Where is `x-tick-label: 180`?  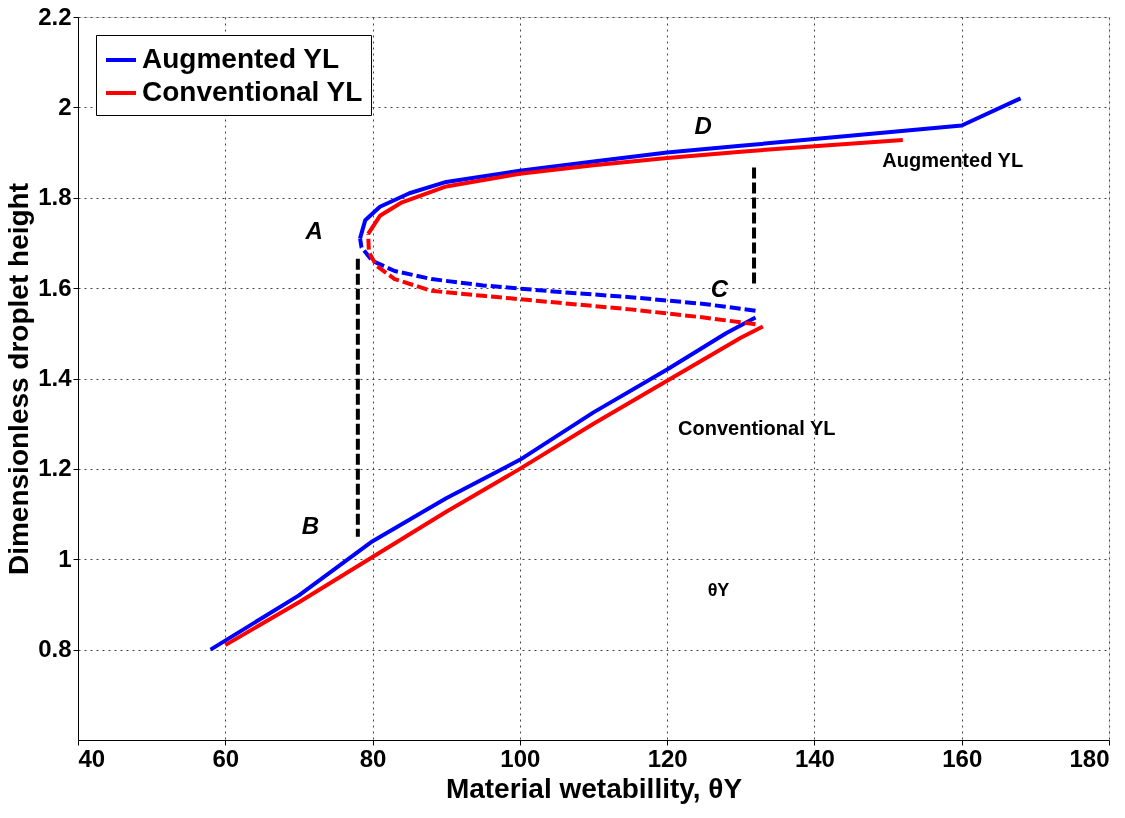
x-tick-label: 180 is located at coordinates (1089, 758).